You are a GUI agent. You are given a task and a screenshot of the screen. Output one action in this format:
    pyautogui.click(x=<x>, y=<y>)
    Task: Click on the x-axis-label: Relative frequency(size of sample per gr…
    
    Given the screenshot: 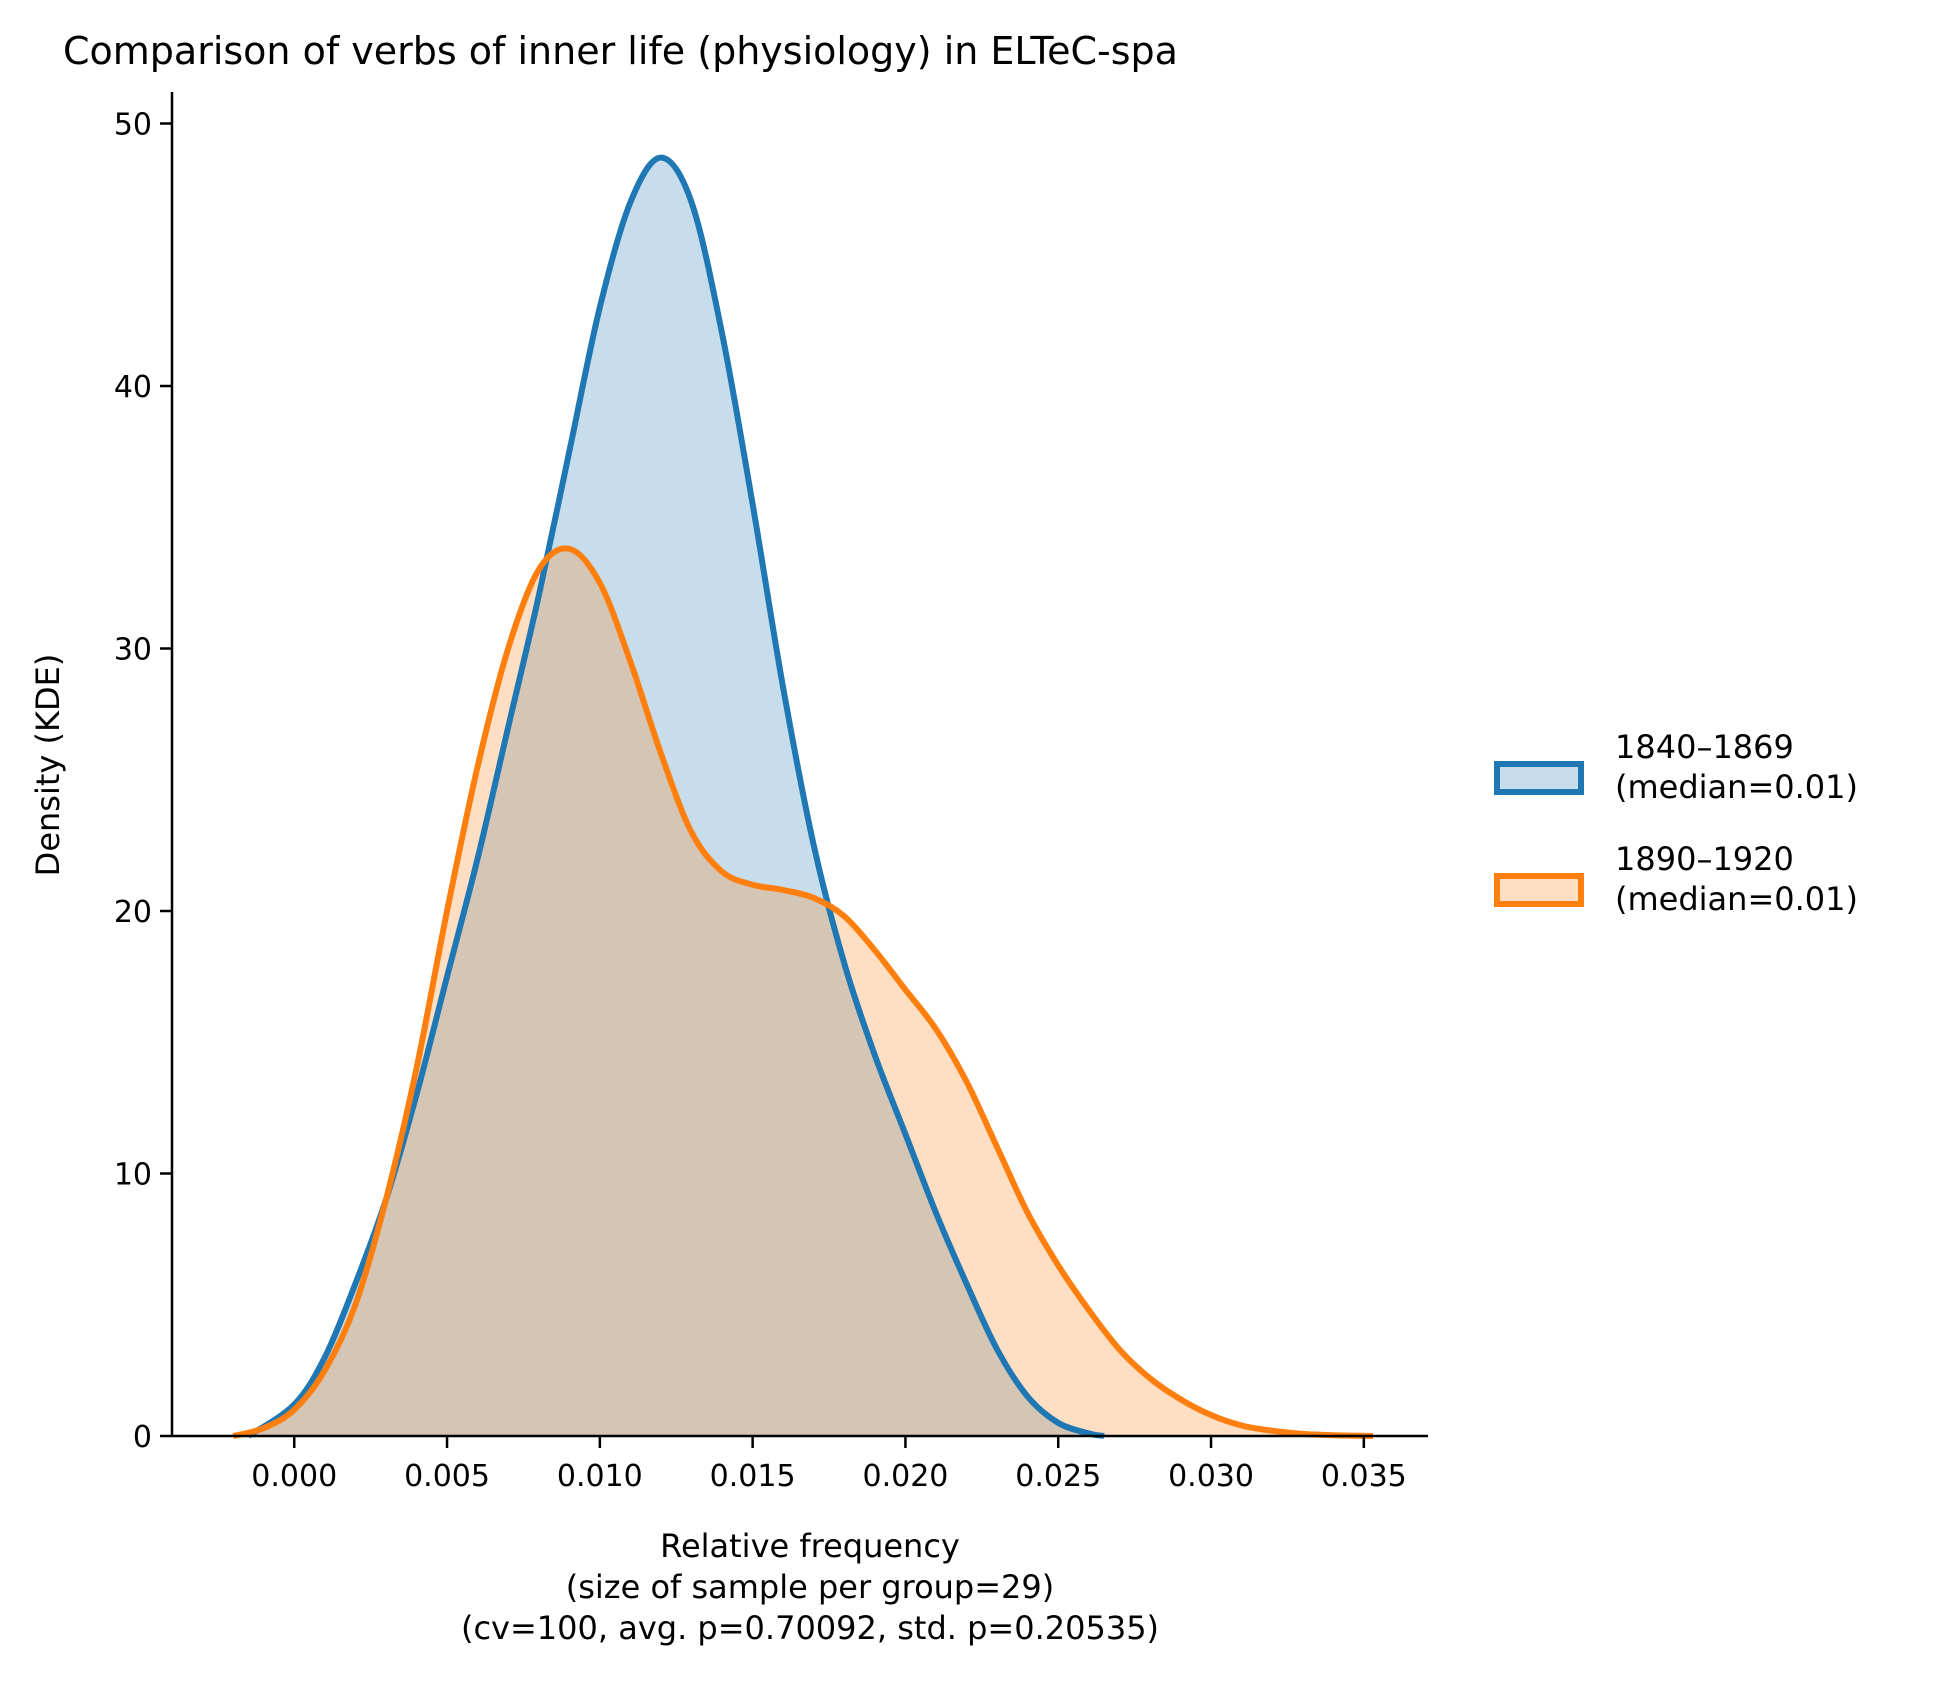 What is the action you would take?
    pyautogui.click(x=810, y=1587)
    